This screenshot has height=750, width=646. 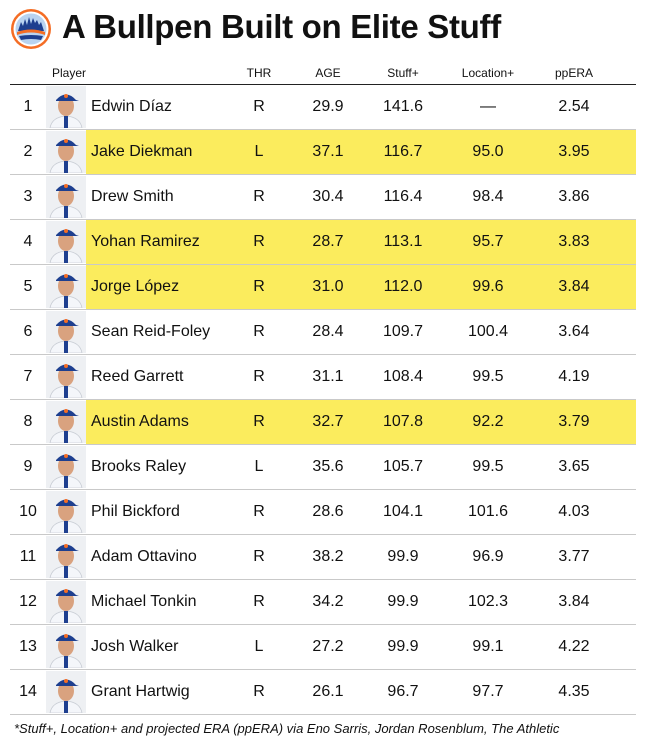 What do you see at coordinates (403, 421) in the screenshot?
I see `stuff-cell: 107.8` at bounding box center [403, 421].